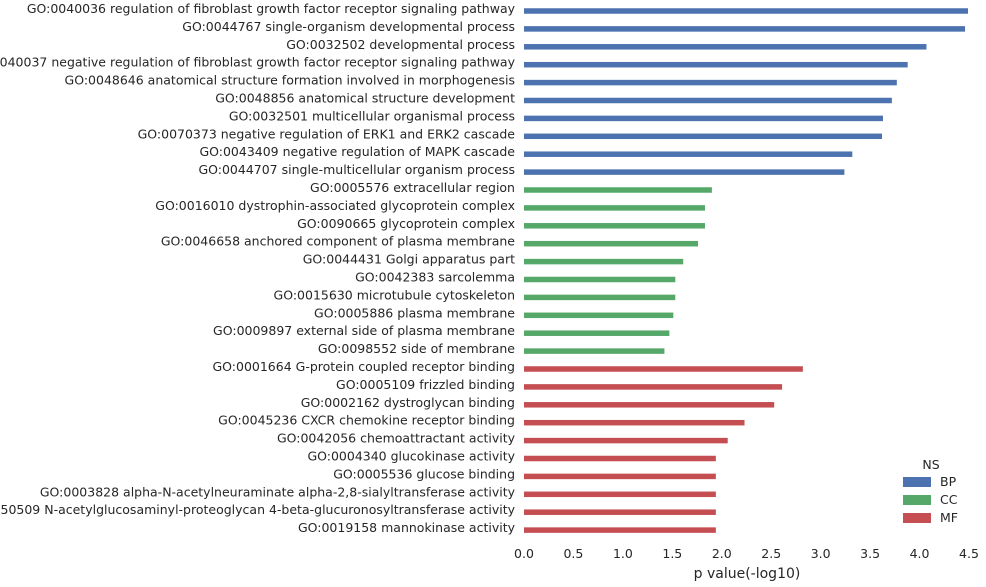  Describe the element at coordinates (424, 473) in the screenshot. I see `category-label: GO:0005536 glucose binding` at that location.